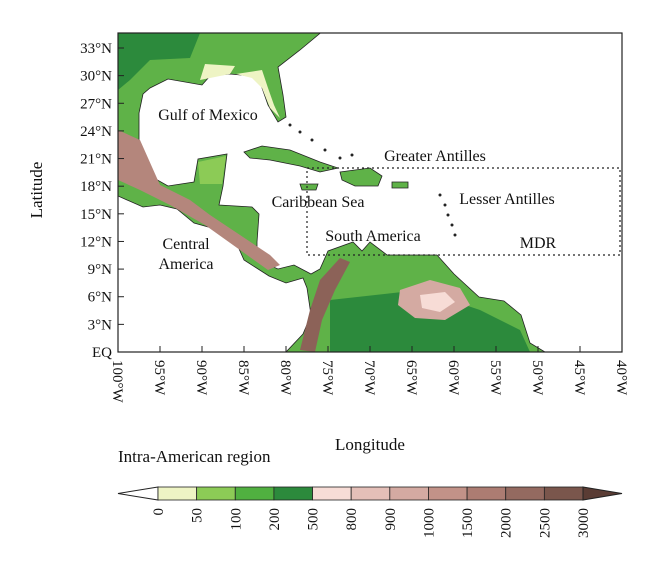 This screenshot has height=586, width=660. Describe the element at coordinates (36, 190) in the screenshot. I see `y-axis-label: Latitude` at that location.